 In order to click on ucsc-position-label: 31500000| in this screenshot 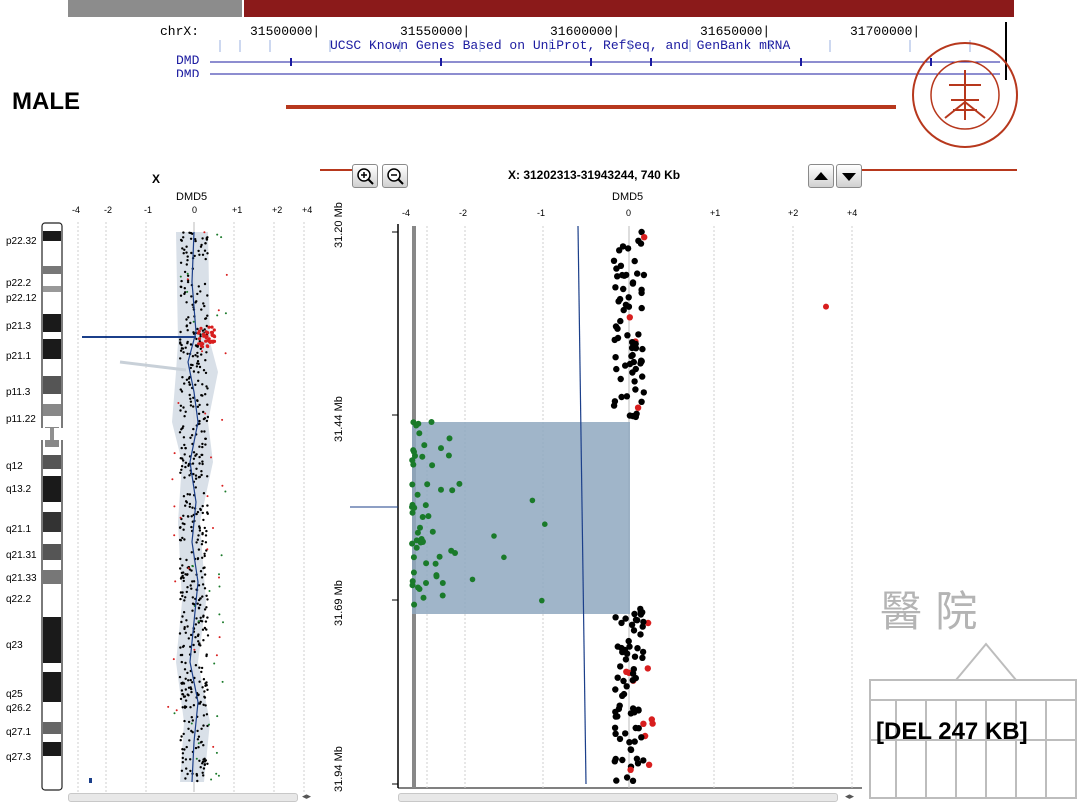, I will do `click(285, 31)`.